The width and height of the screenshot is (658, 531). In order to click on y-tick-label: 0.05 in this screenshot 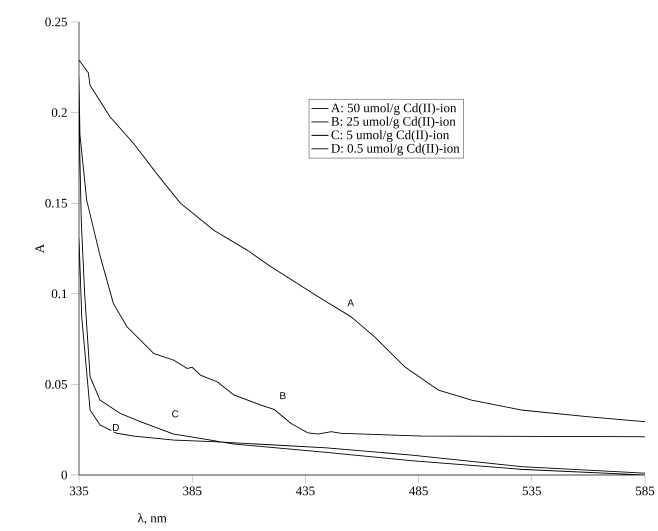, I will do `click(56, 384)`.